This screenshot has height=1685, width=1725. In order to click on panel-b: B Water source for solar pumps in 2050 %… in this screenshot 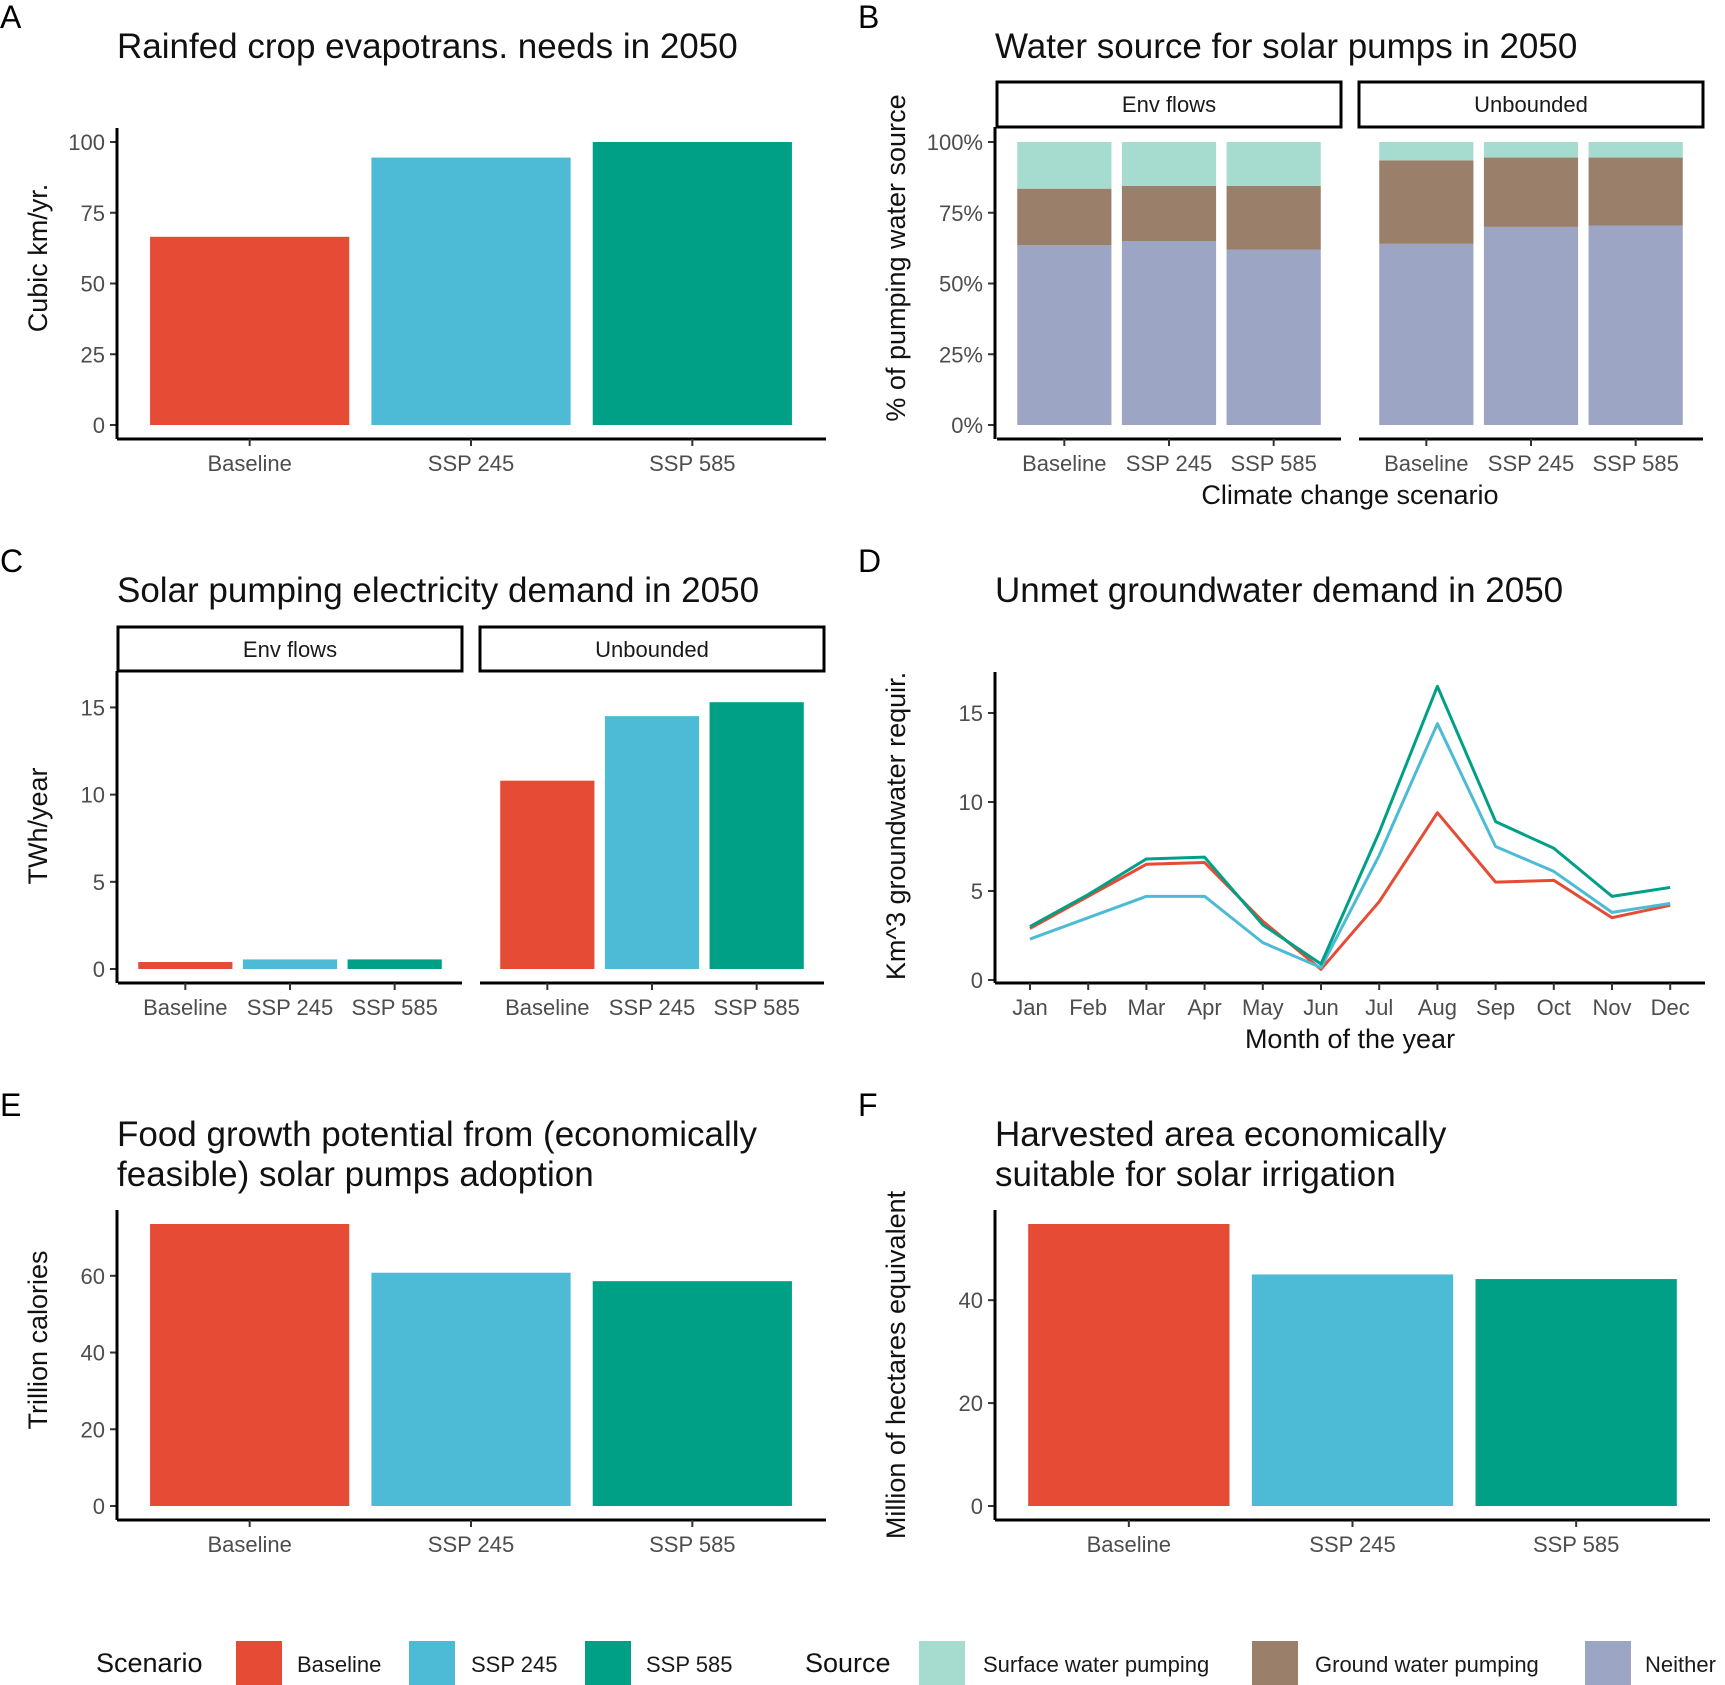, I will do `click(1281, 255)`.